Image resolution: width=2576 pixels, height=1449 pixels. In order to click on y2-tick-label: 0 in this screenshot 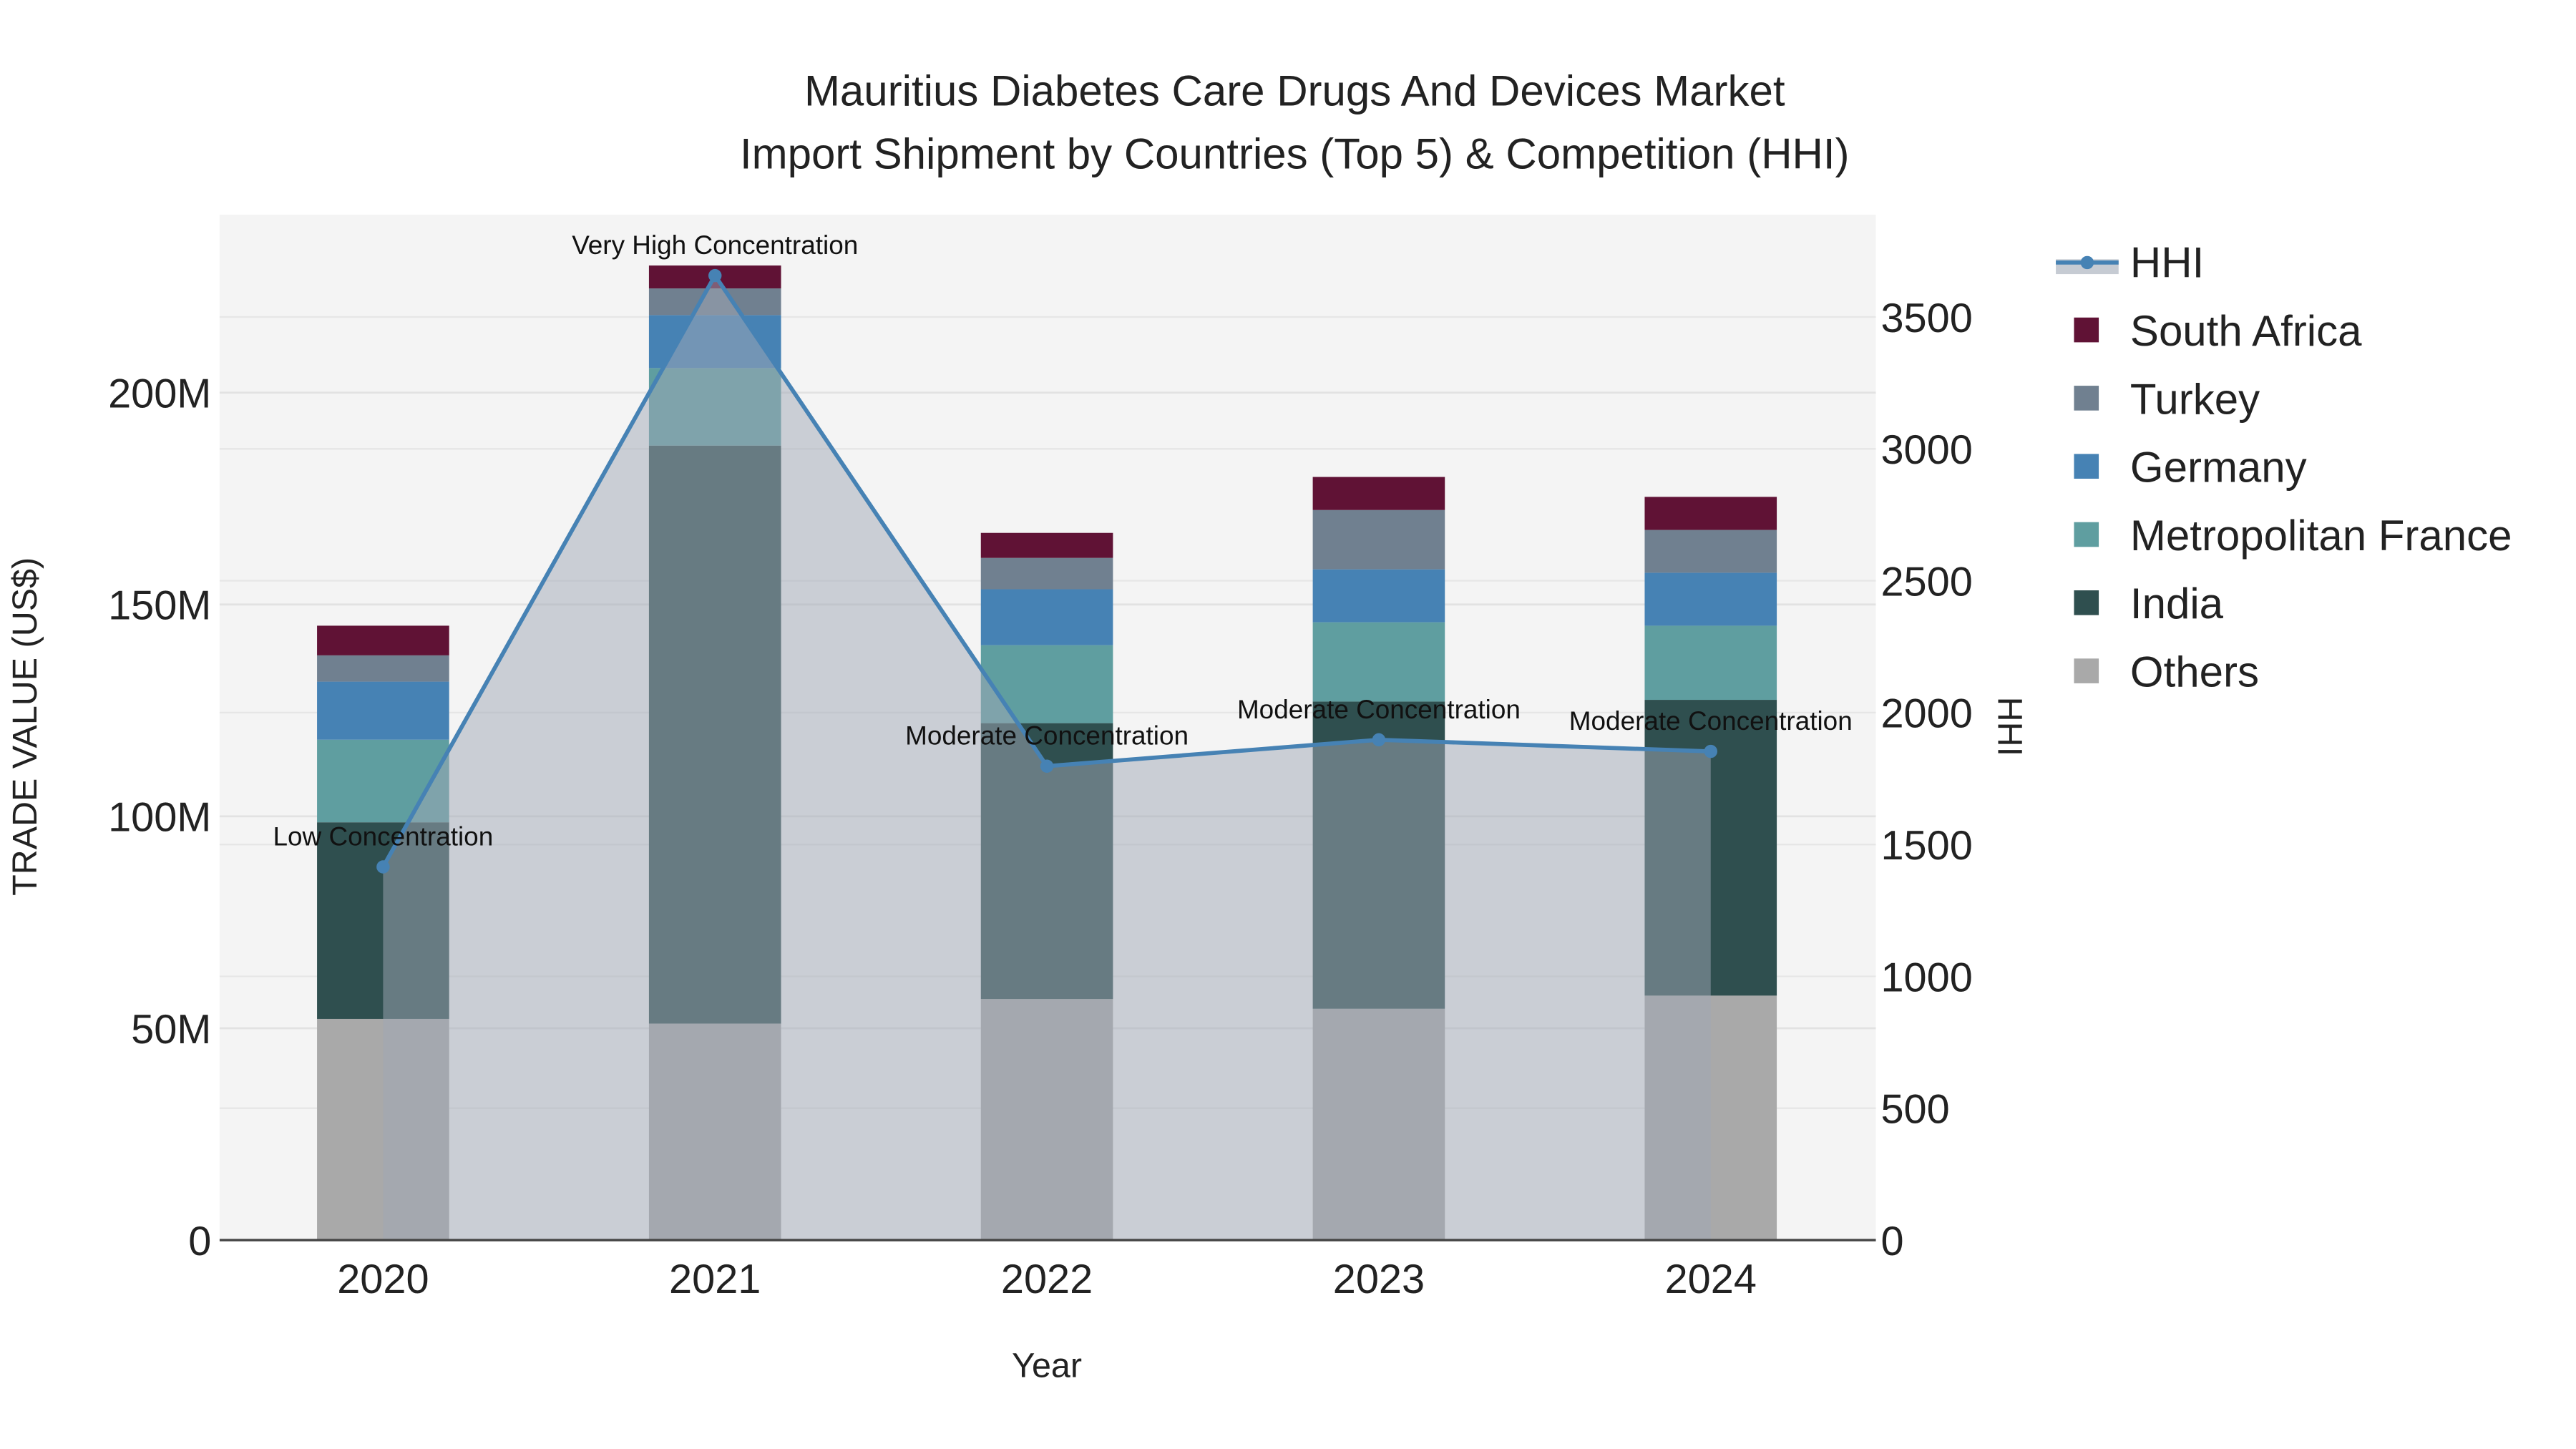, I will do `click(1891, 1241)`.